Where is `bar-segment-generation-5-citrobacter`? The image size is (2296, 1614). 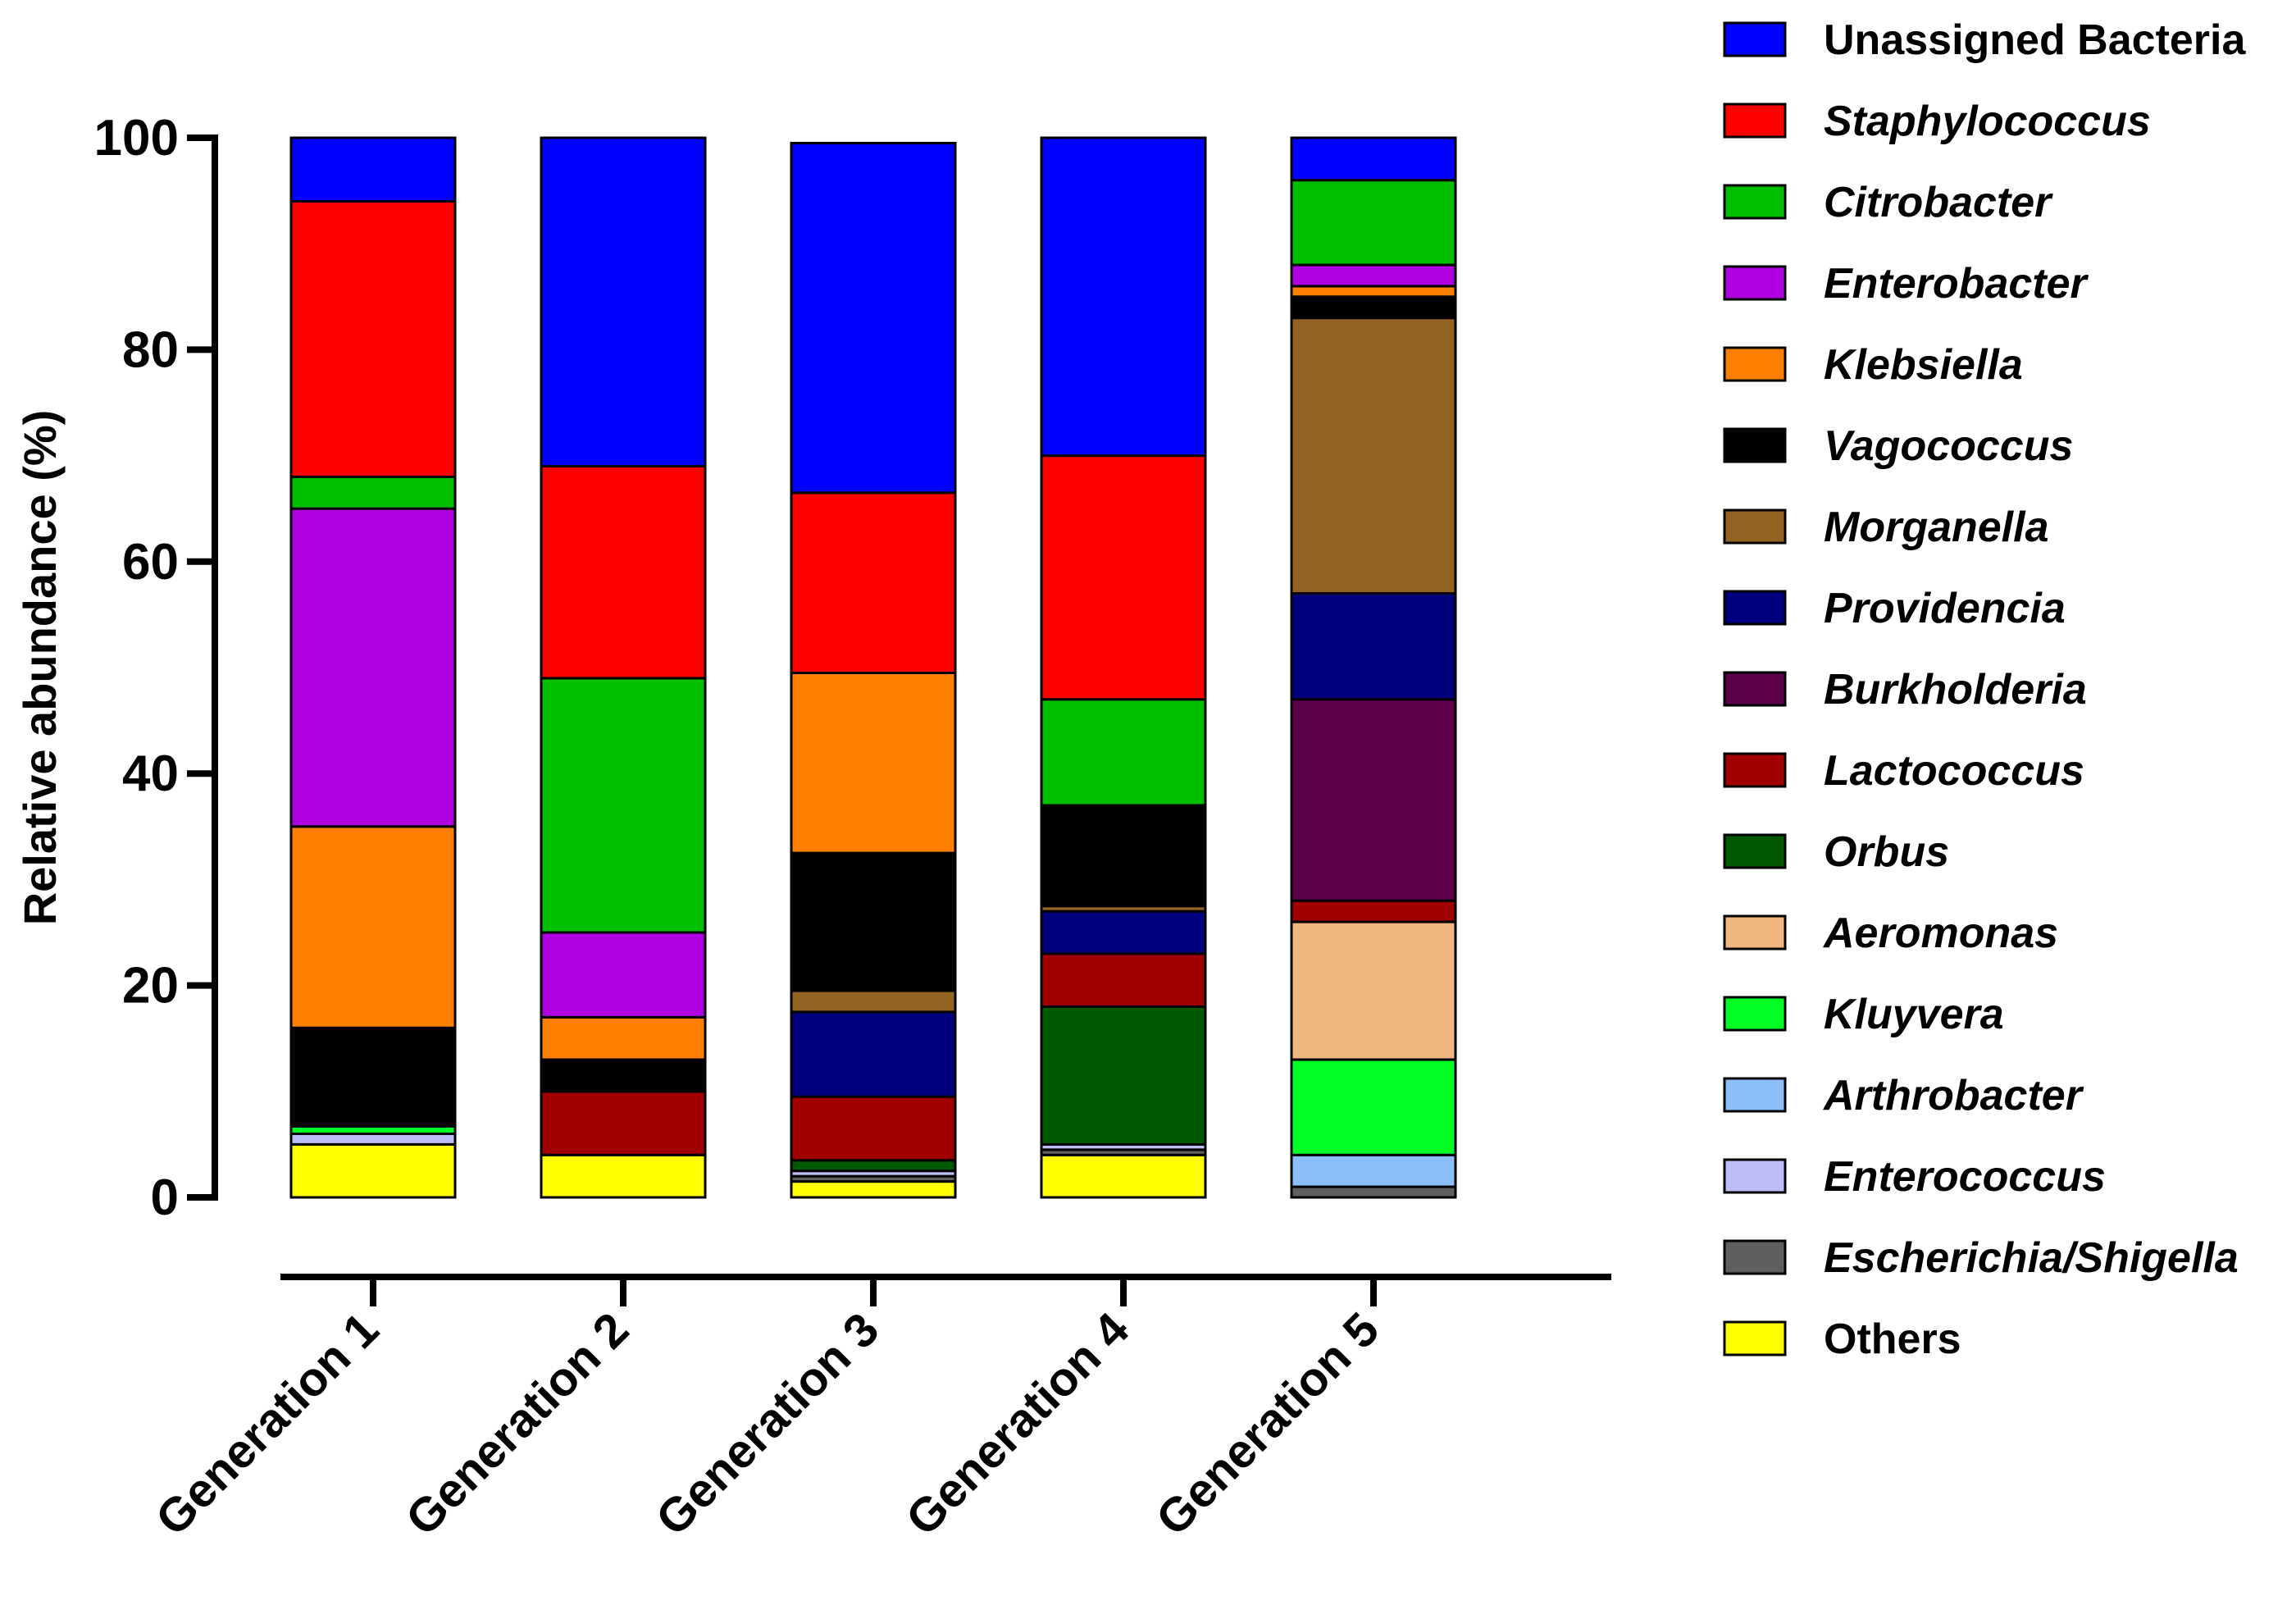 bar-segment-generation-5-citrobacter is located at coordinates (1373, 223).